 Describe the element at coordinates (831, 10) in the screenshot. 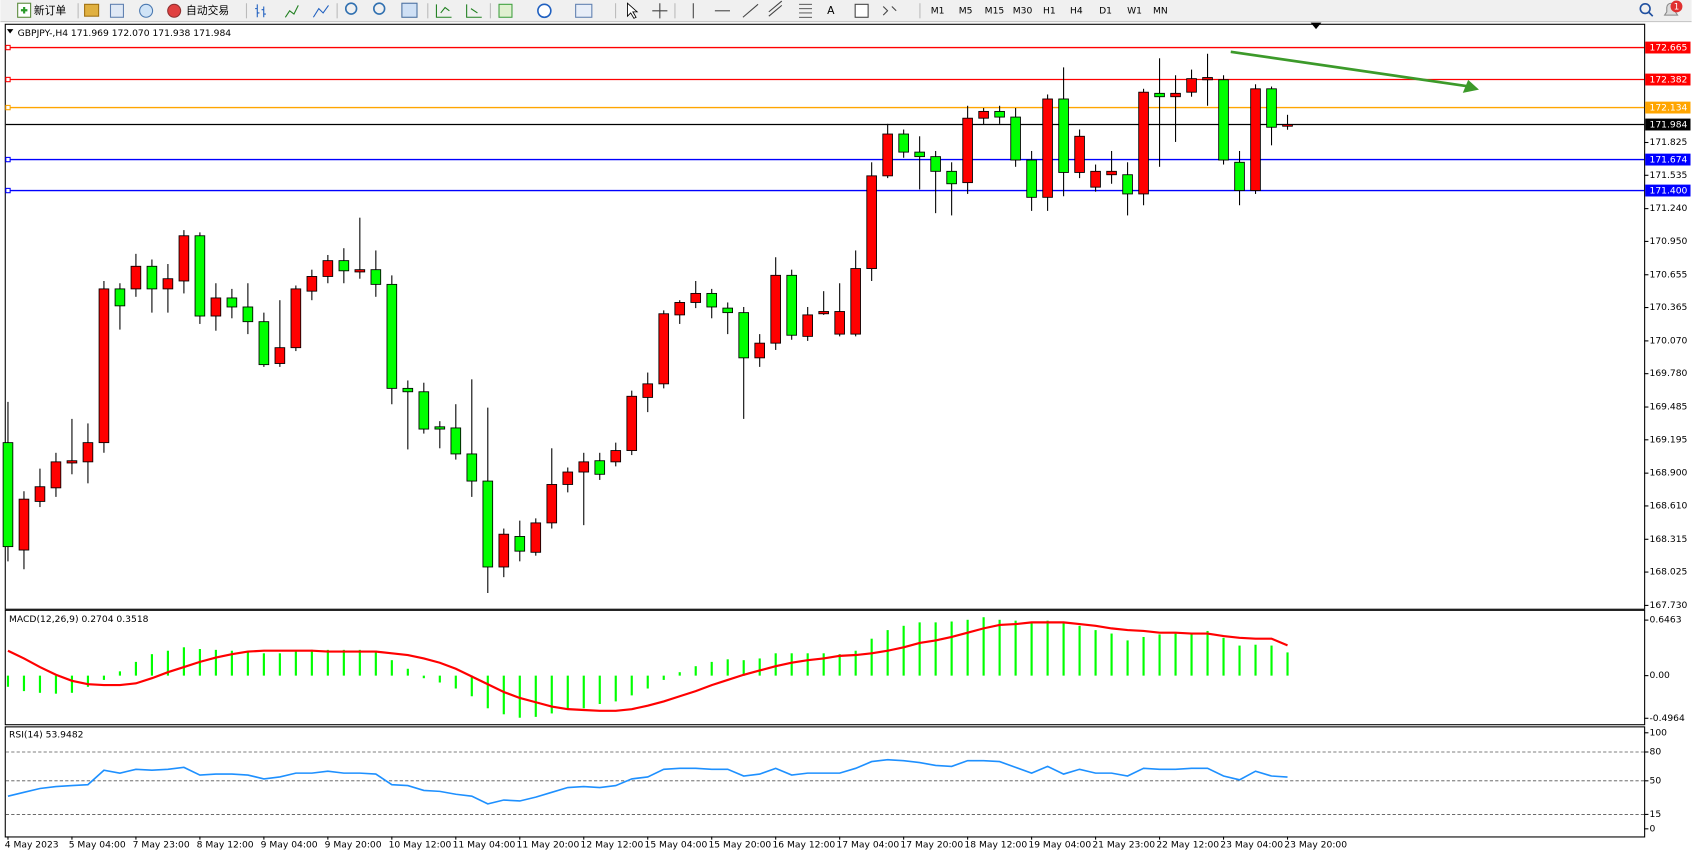

I see `text-tool-icon: A` at that location.